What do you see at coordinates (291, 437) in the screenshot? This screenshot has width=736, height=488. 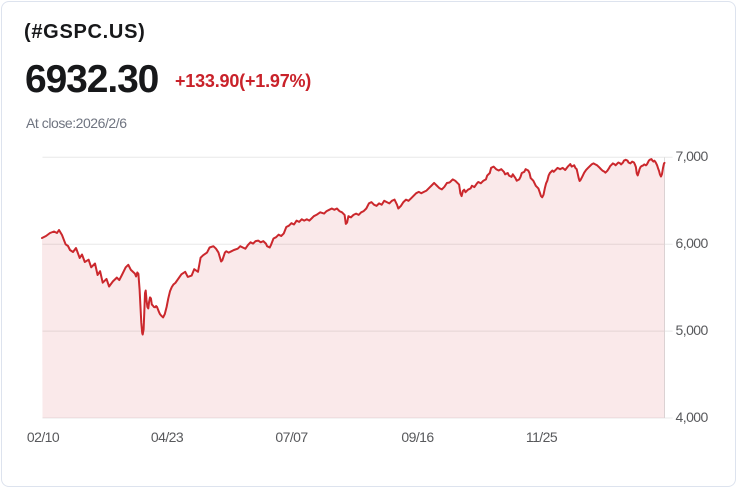 I see `svg-text: 07/07` at bounding box center [291, 437].